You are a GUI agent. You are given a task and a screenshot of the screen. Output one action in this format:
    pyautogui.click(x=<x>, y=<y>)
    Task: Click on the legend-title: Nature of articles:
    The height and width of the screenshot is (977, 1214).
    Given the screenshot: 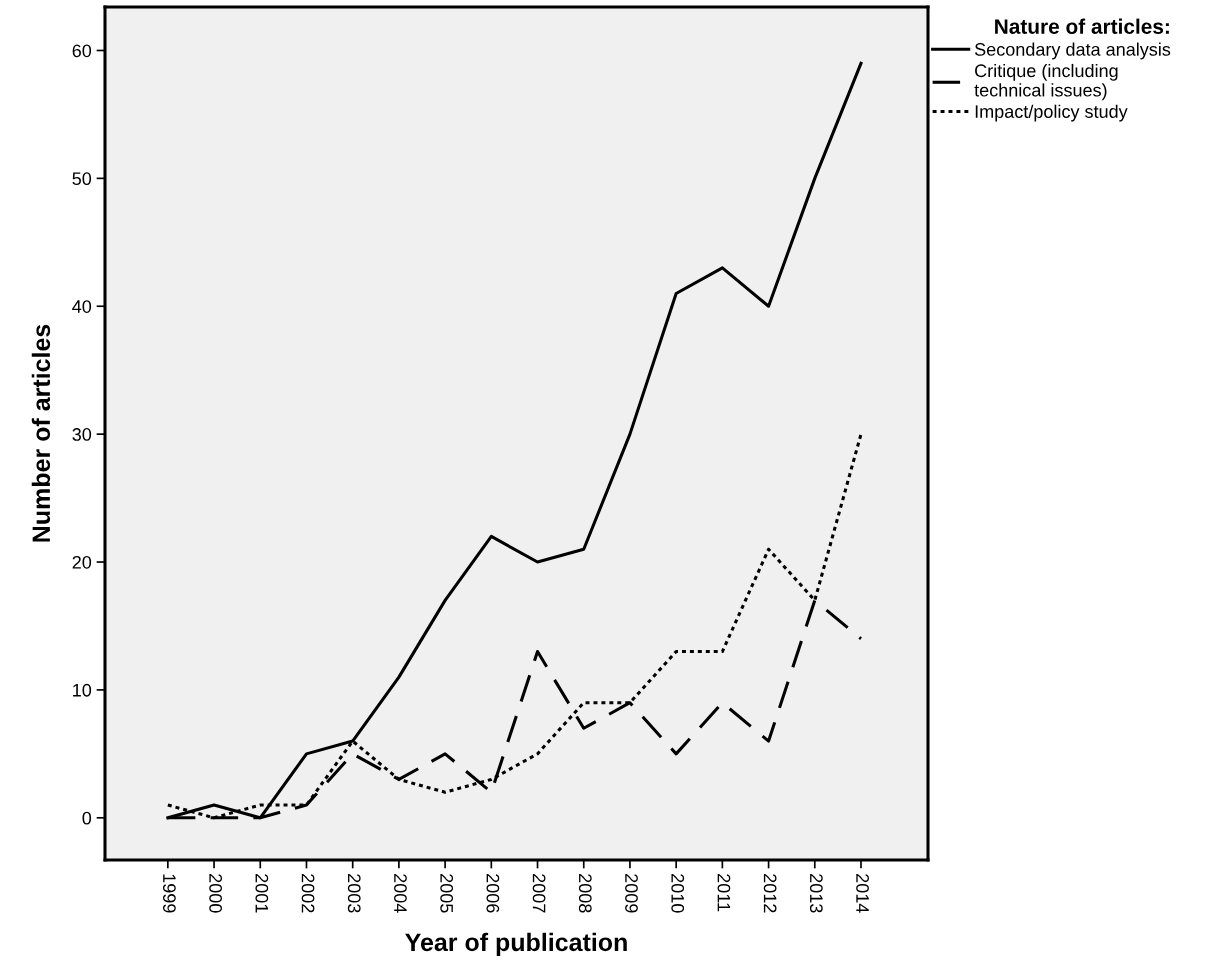 What is the action you would take?
    pyautogui.click(x=1082, y=26)
    